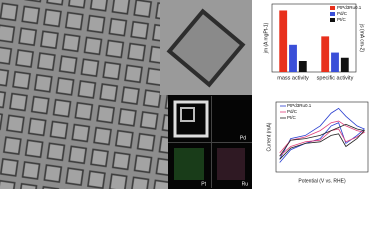  Describe the element at coordinates (210, 142) in the screenshot. I see `element-mapping: Pd Pt Ru` at that location.